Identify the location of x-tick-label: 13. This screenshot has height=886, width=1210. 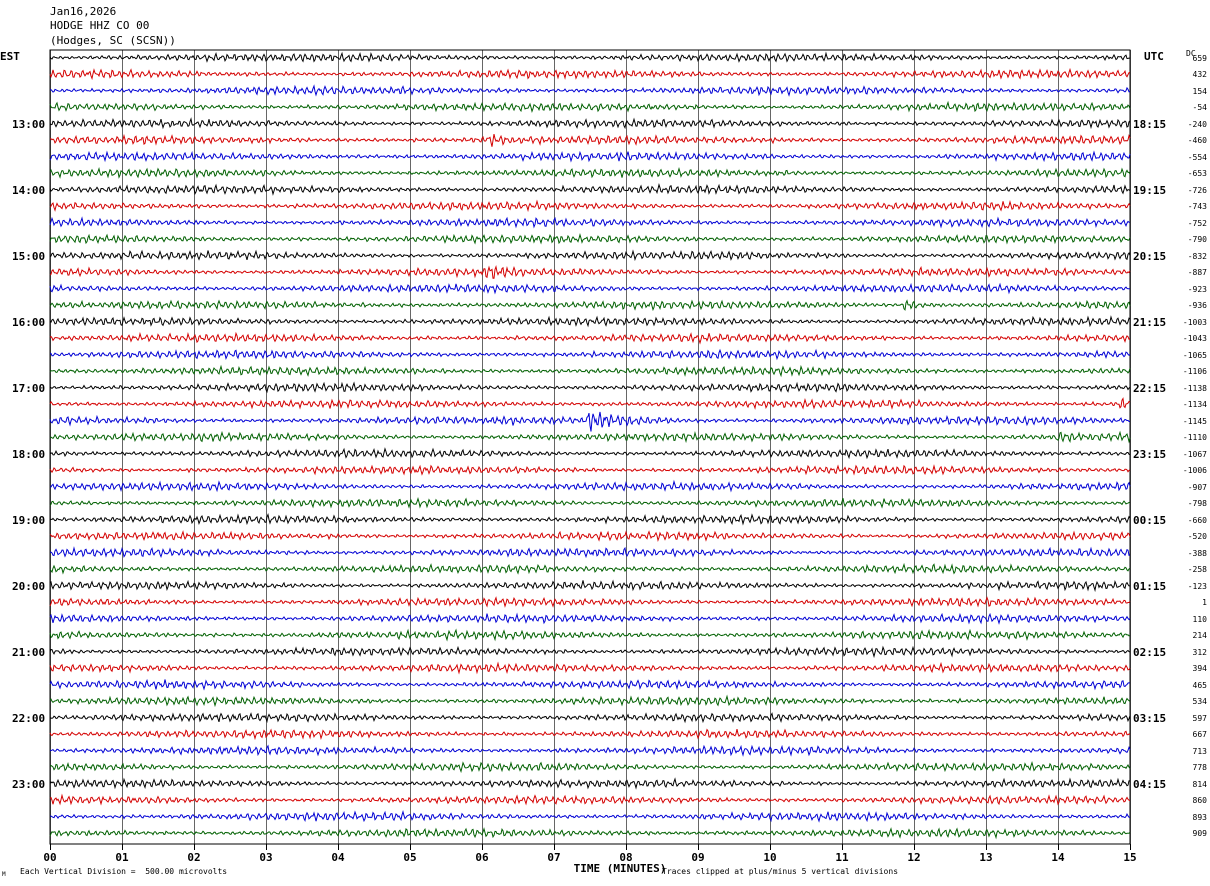
(986, 857).